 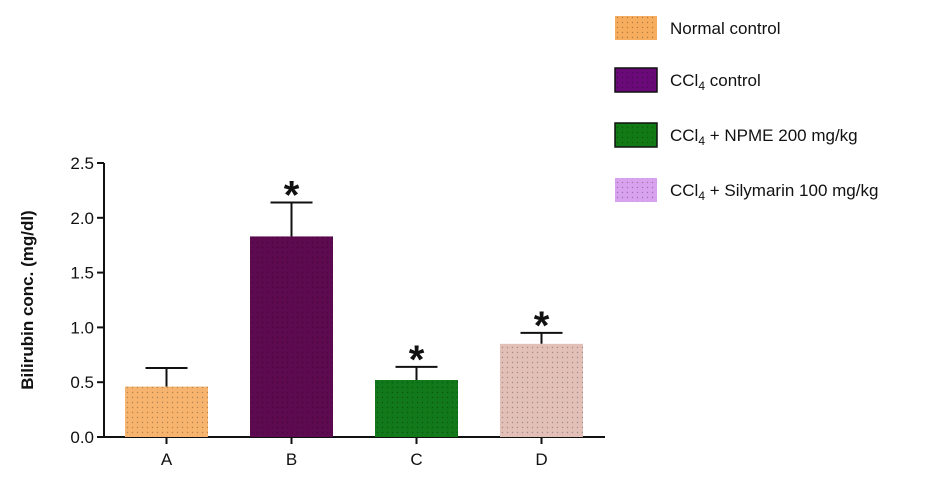 I want to click on legend-label: CCl4 + Silymarin 100 mg/kg, so click(x=774, y=192).